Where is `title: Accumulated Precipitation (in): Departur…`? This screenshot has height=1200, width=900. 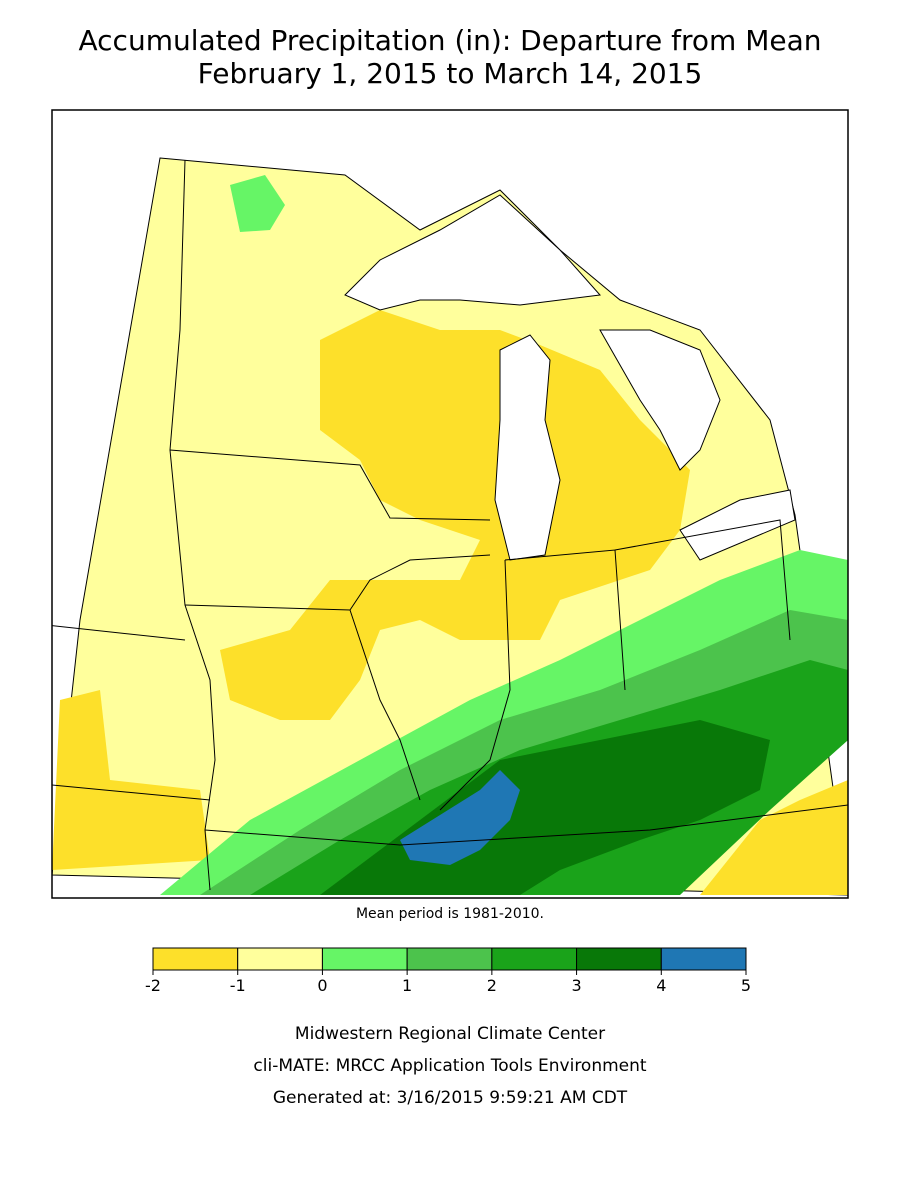
title: Accumulated Precipitation (in): Departur… is located at coordinates (450, 40).